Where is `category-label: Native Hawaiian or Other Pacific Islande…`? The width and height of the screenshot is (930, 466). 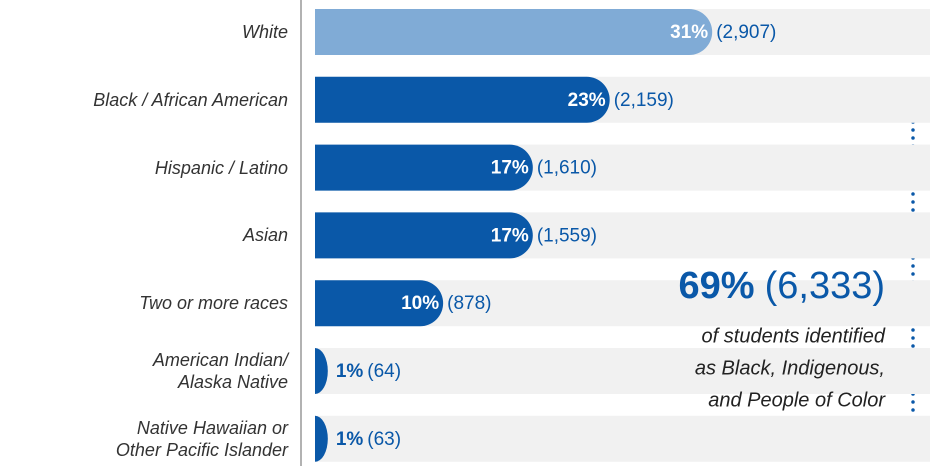 category-label: Native Hawaiian or Other Pacific Islande… is located at coordinates (201, 438).